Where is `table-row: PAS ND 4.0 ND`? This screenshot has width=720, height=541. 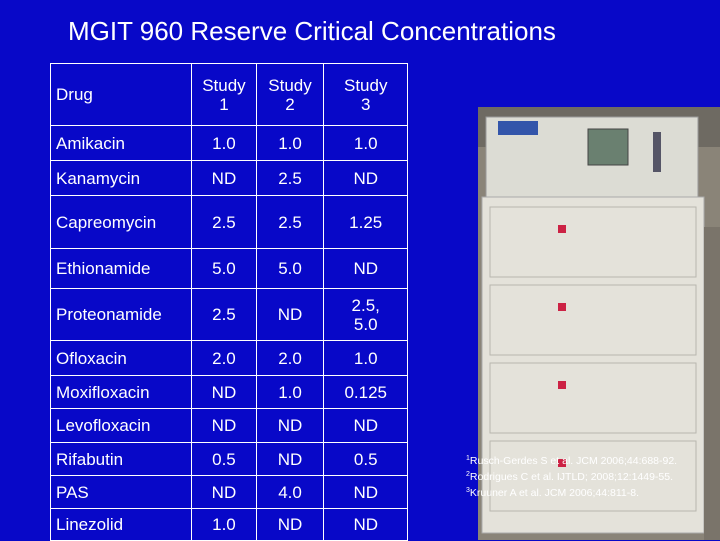
table-row: PAS ND 4.0 ND is located at coordinates (228, 492).